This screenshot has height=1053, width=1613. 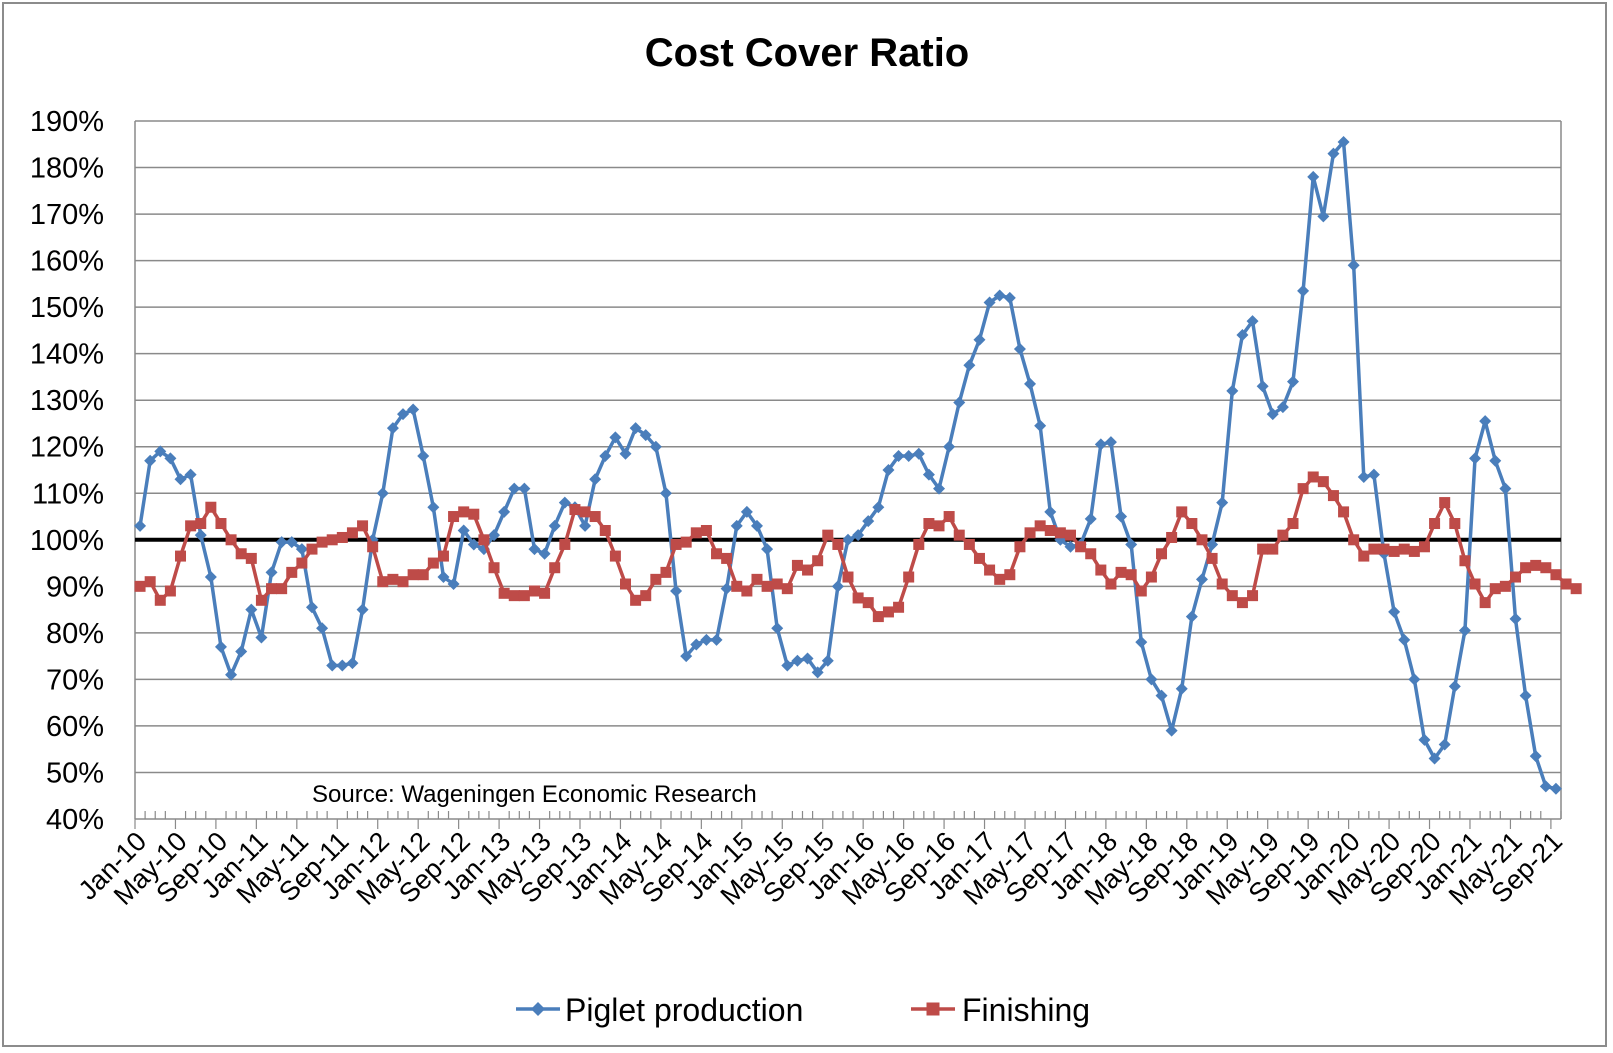 What do you see at coordinates (75, 820) in the screenshot?
I see `y-tick-label: 40%` at bounding box center [75, 820].